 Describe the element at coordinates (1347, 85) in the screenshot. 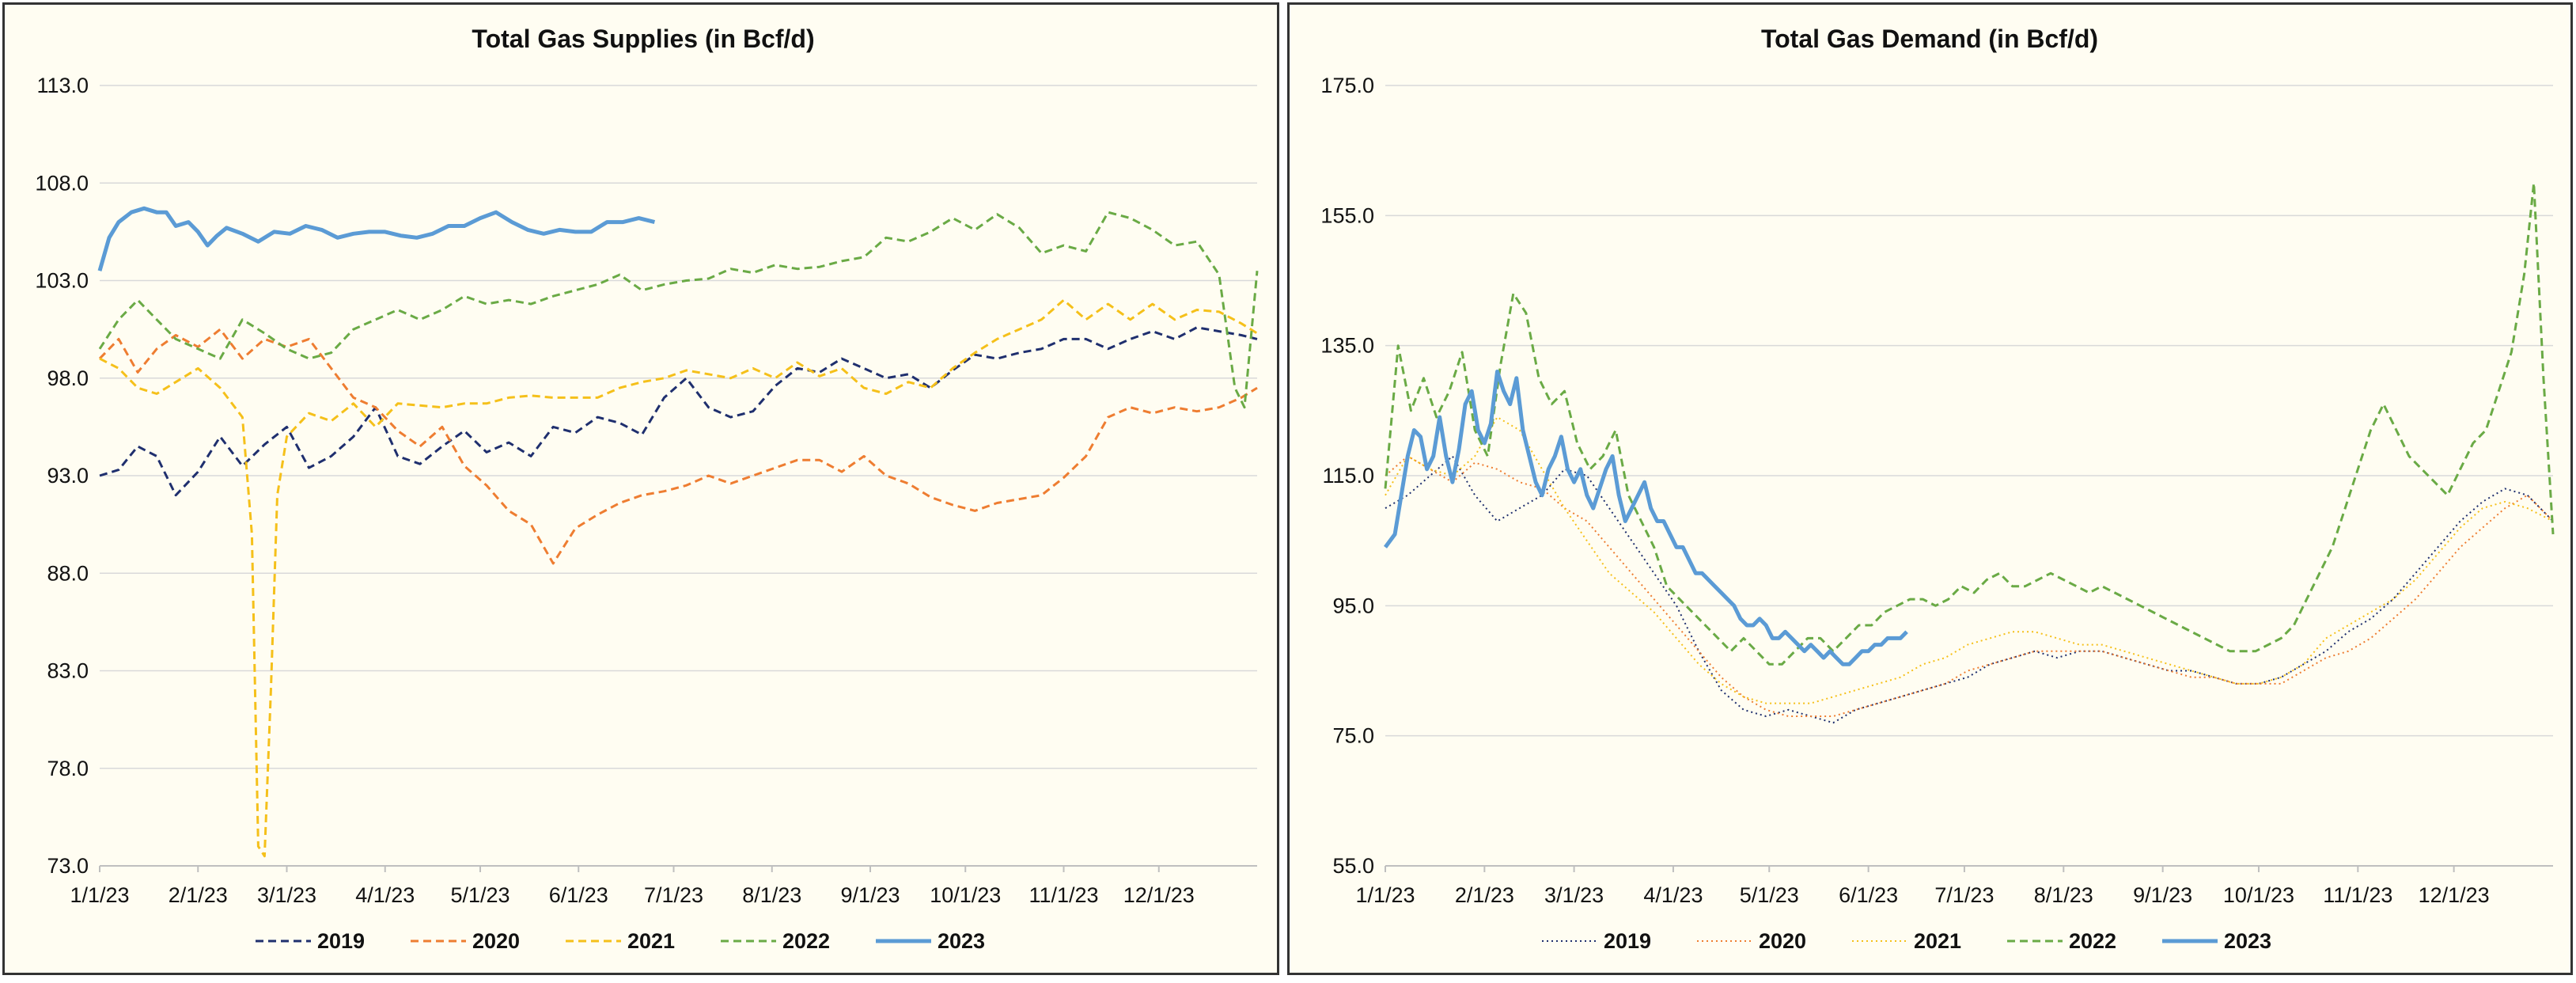

I see `y-tick-label: 175.0` at that location.